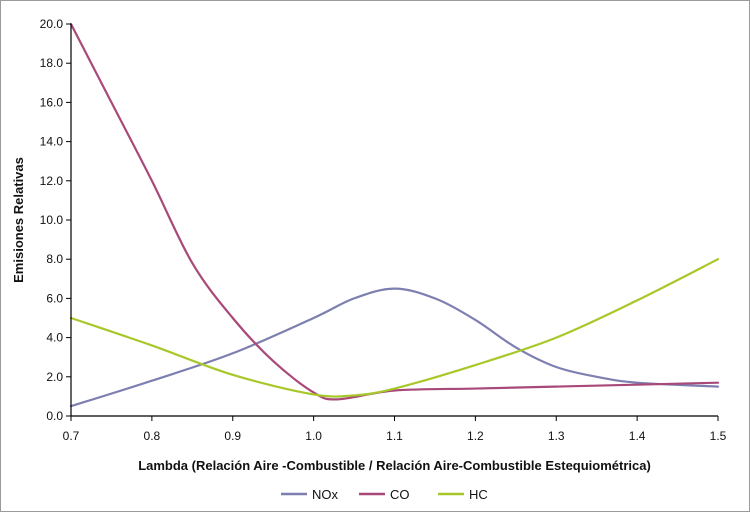 Image resolution: width=750 pixels, height=512 pixels. Describe the element at coordinates (313, 436) in the screenshot. I see `x-tick-label: 1.0` at that location.